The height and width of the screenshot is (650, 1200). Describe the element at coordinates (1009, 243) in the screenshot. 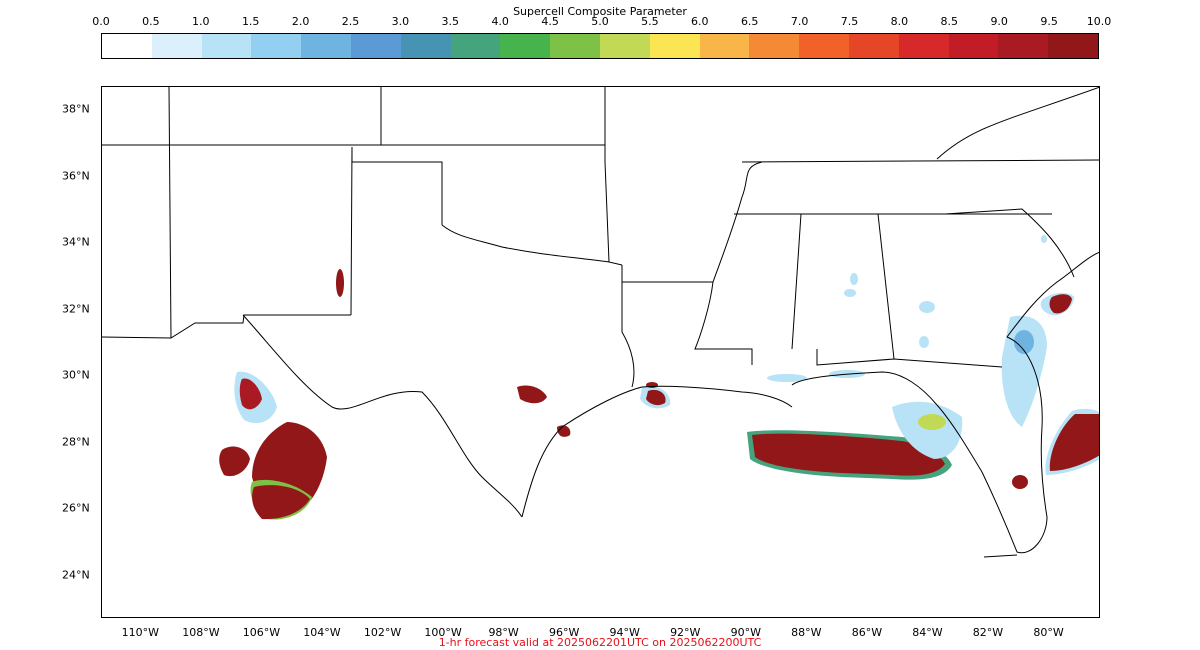

I see `georgia-carolina-border` at that location.